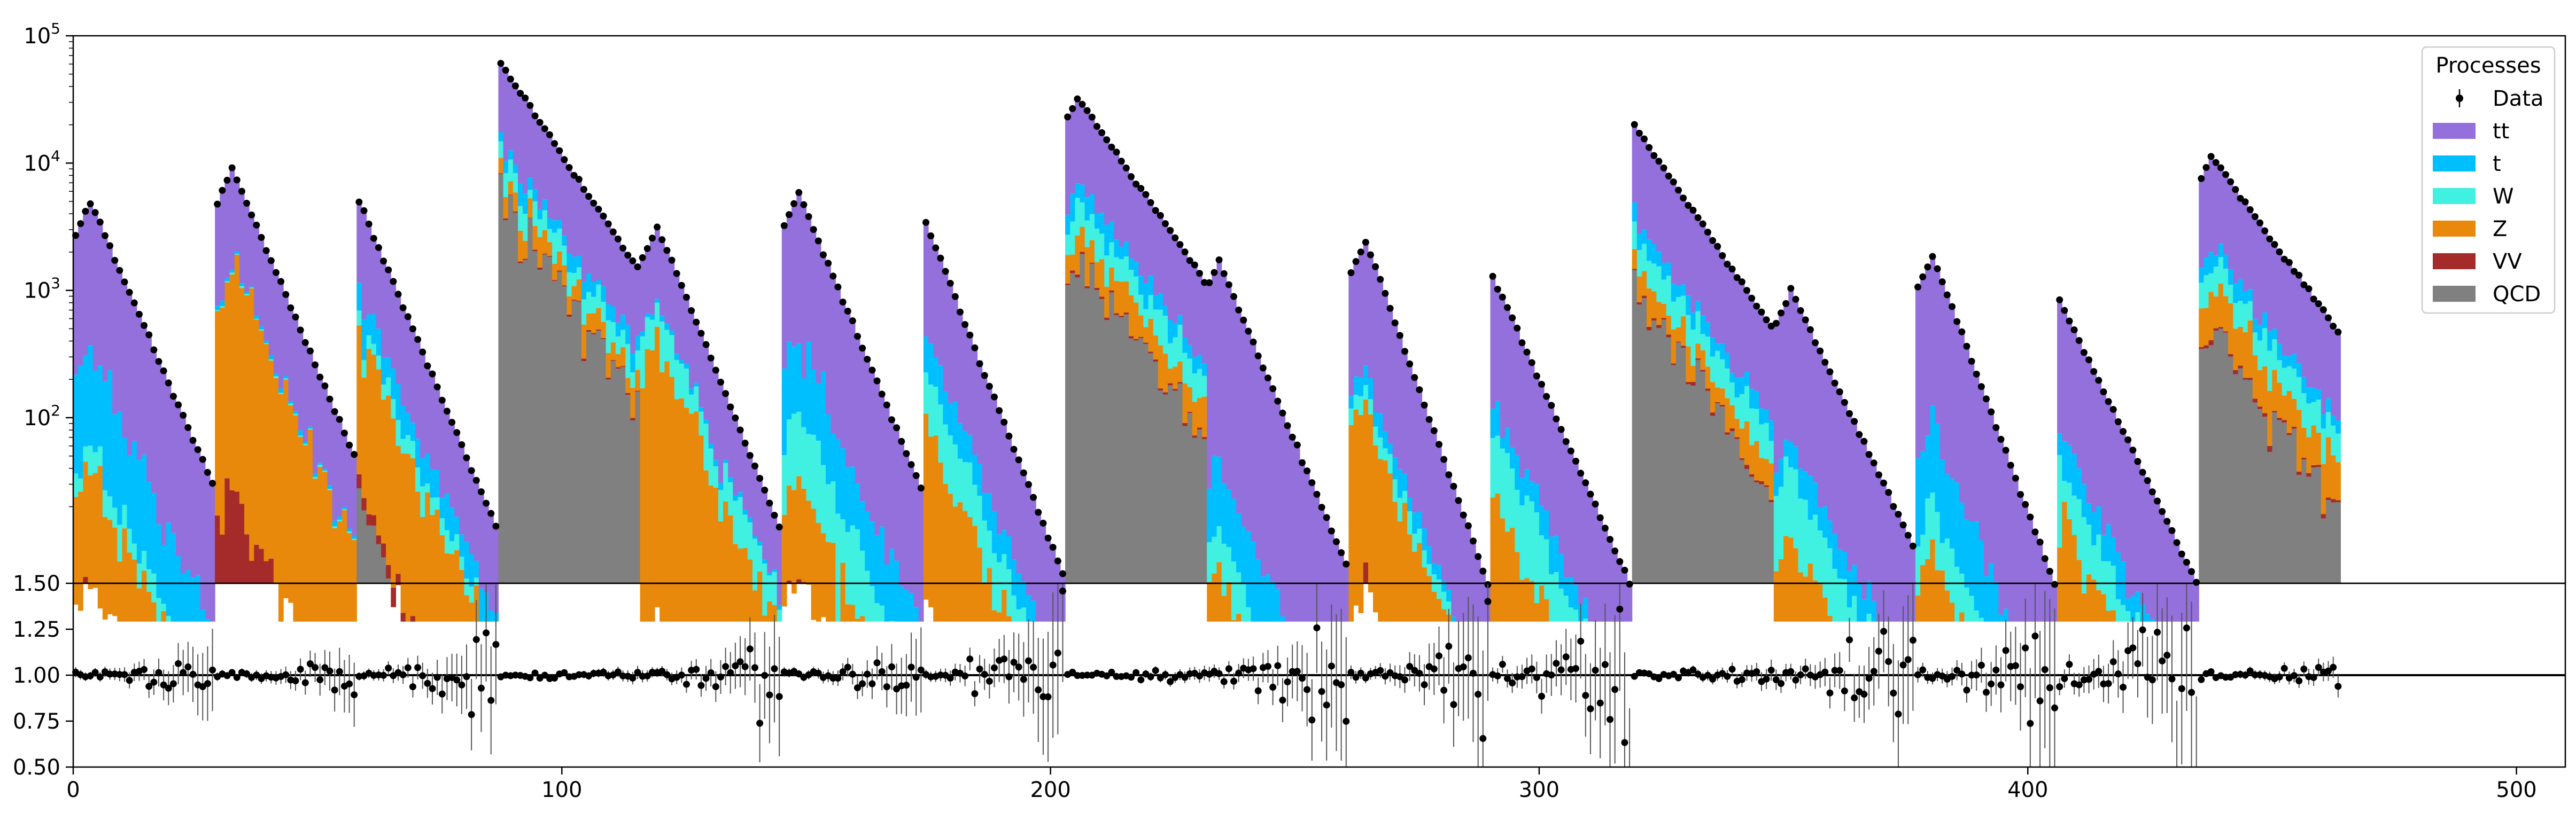 The height and width of the screenshot is (821, 2576). What do you see at coordinates (1331, 666) in the screenshot?
I see `ratio-point-seg9-bin26` at bounding box center [1331, 666].